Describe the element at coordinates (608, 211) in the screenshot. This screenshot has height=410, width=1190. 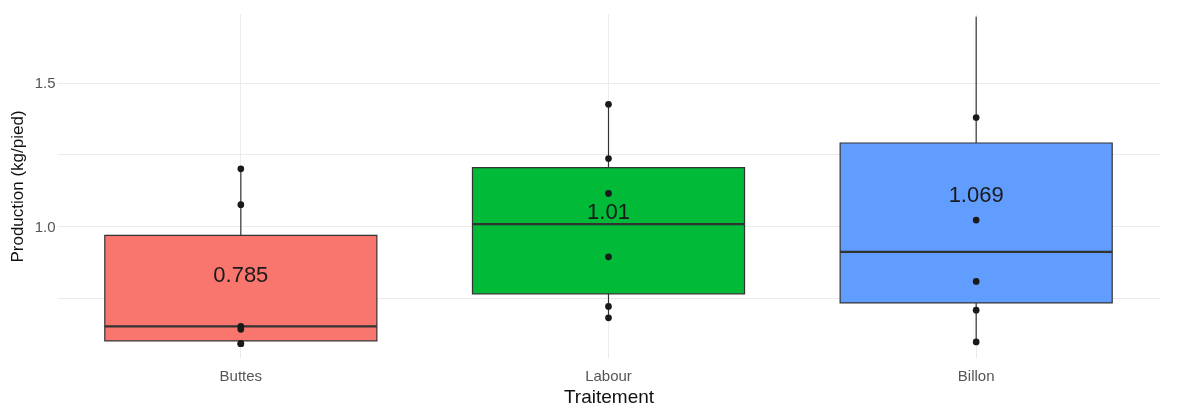
I see `annotation: 1.01` at that location.